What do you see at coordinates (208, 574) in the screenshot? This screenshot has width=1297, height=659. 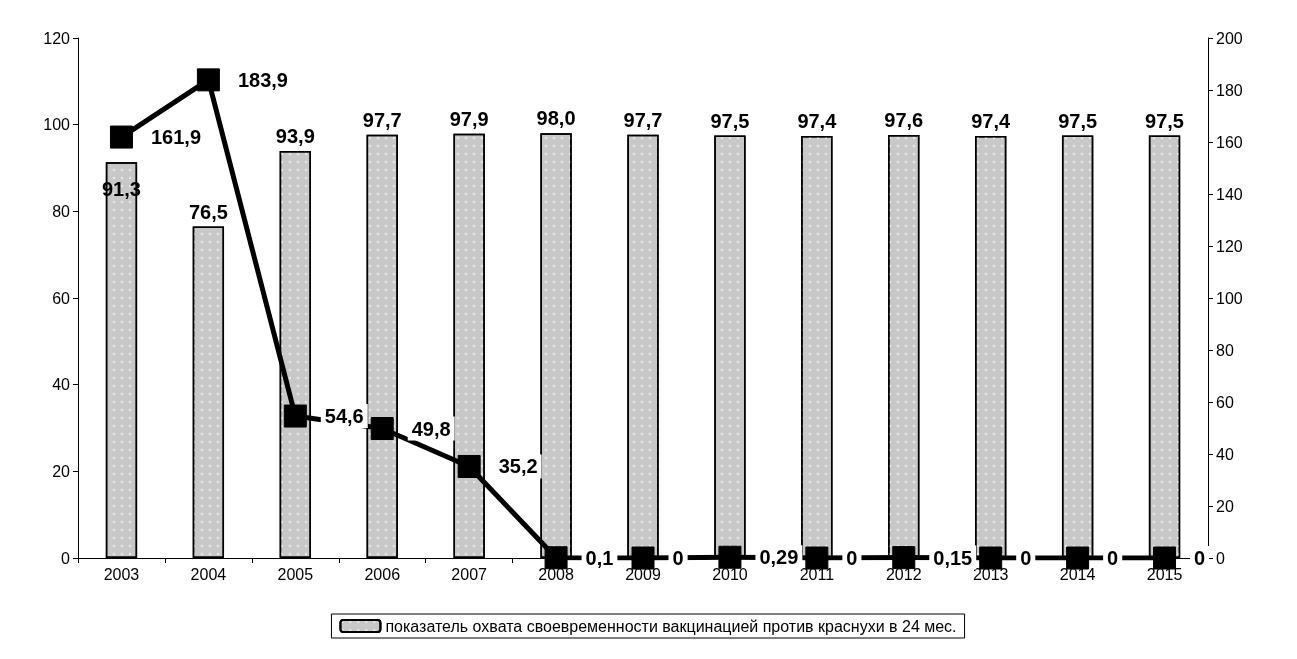 I see `x-tick-label: 2004` at bounding box center [208, 574].